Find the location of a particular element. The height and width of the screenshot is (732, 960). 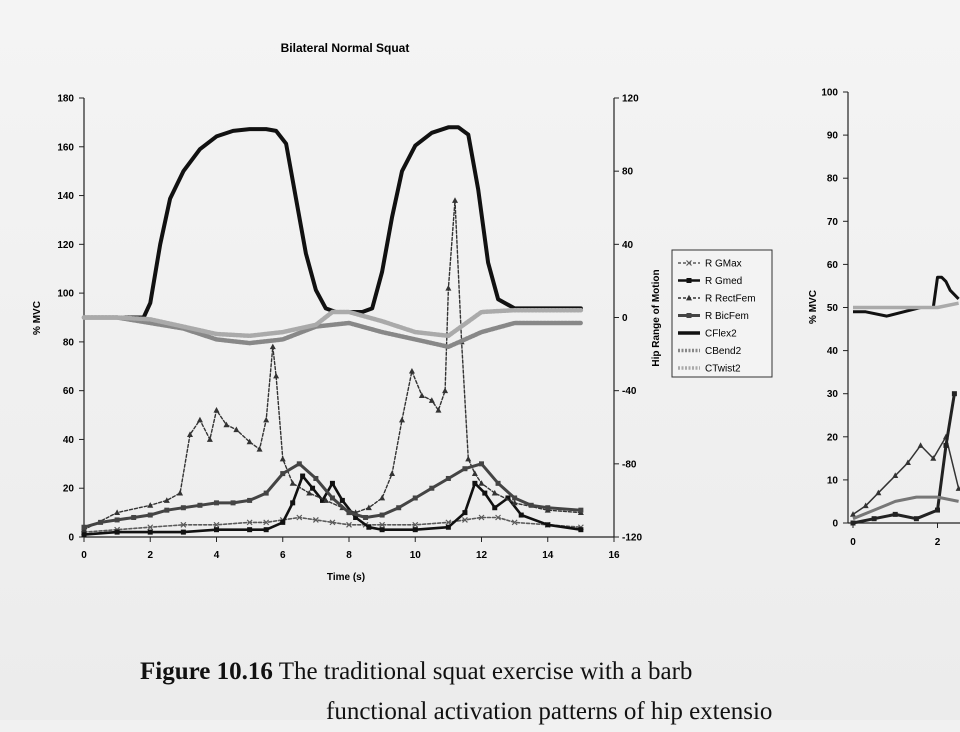

legend-label: CBend2 is located at coordinates (723, 351).